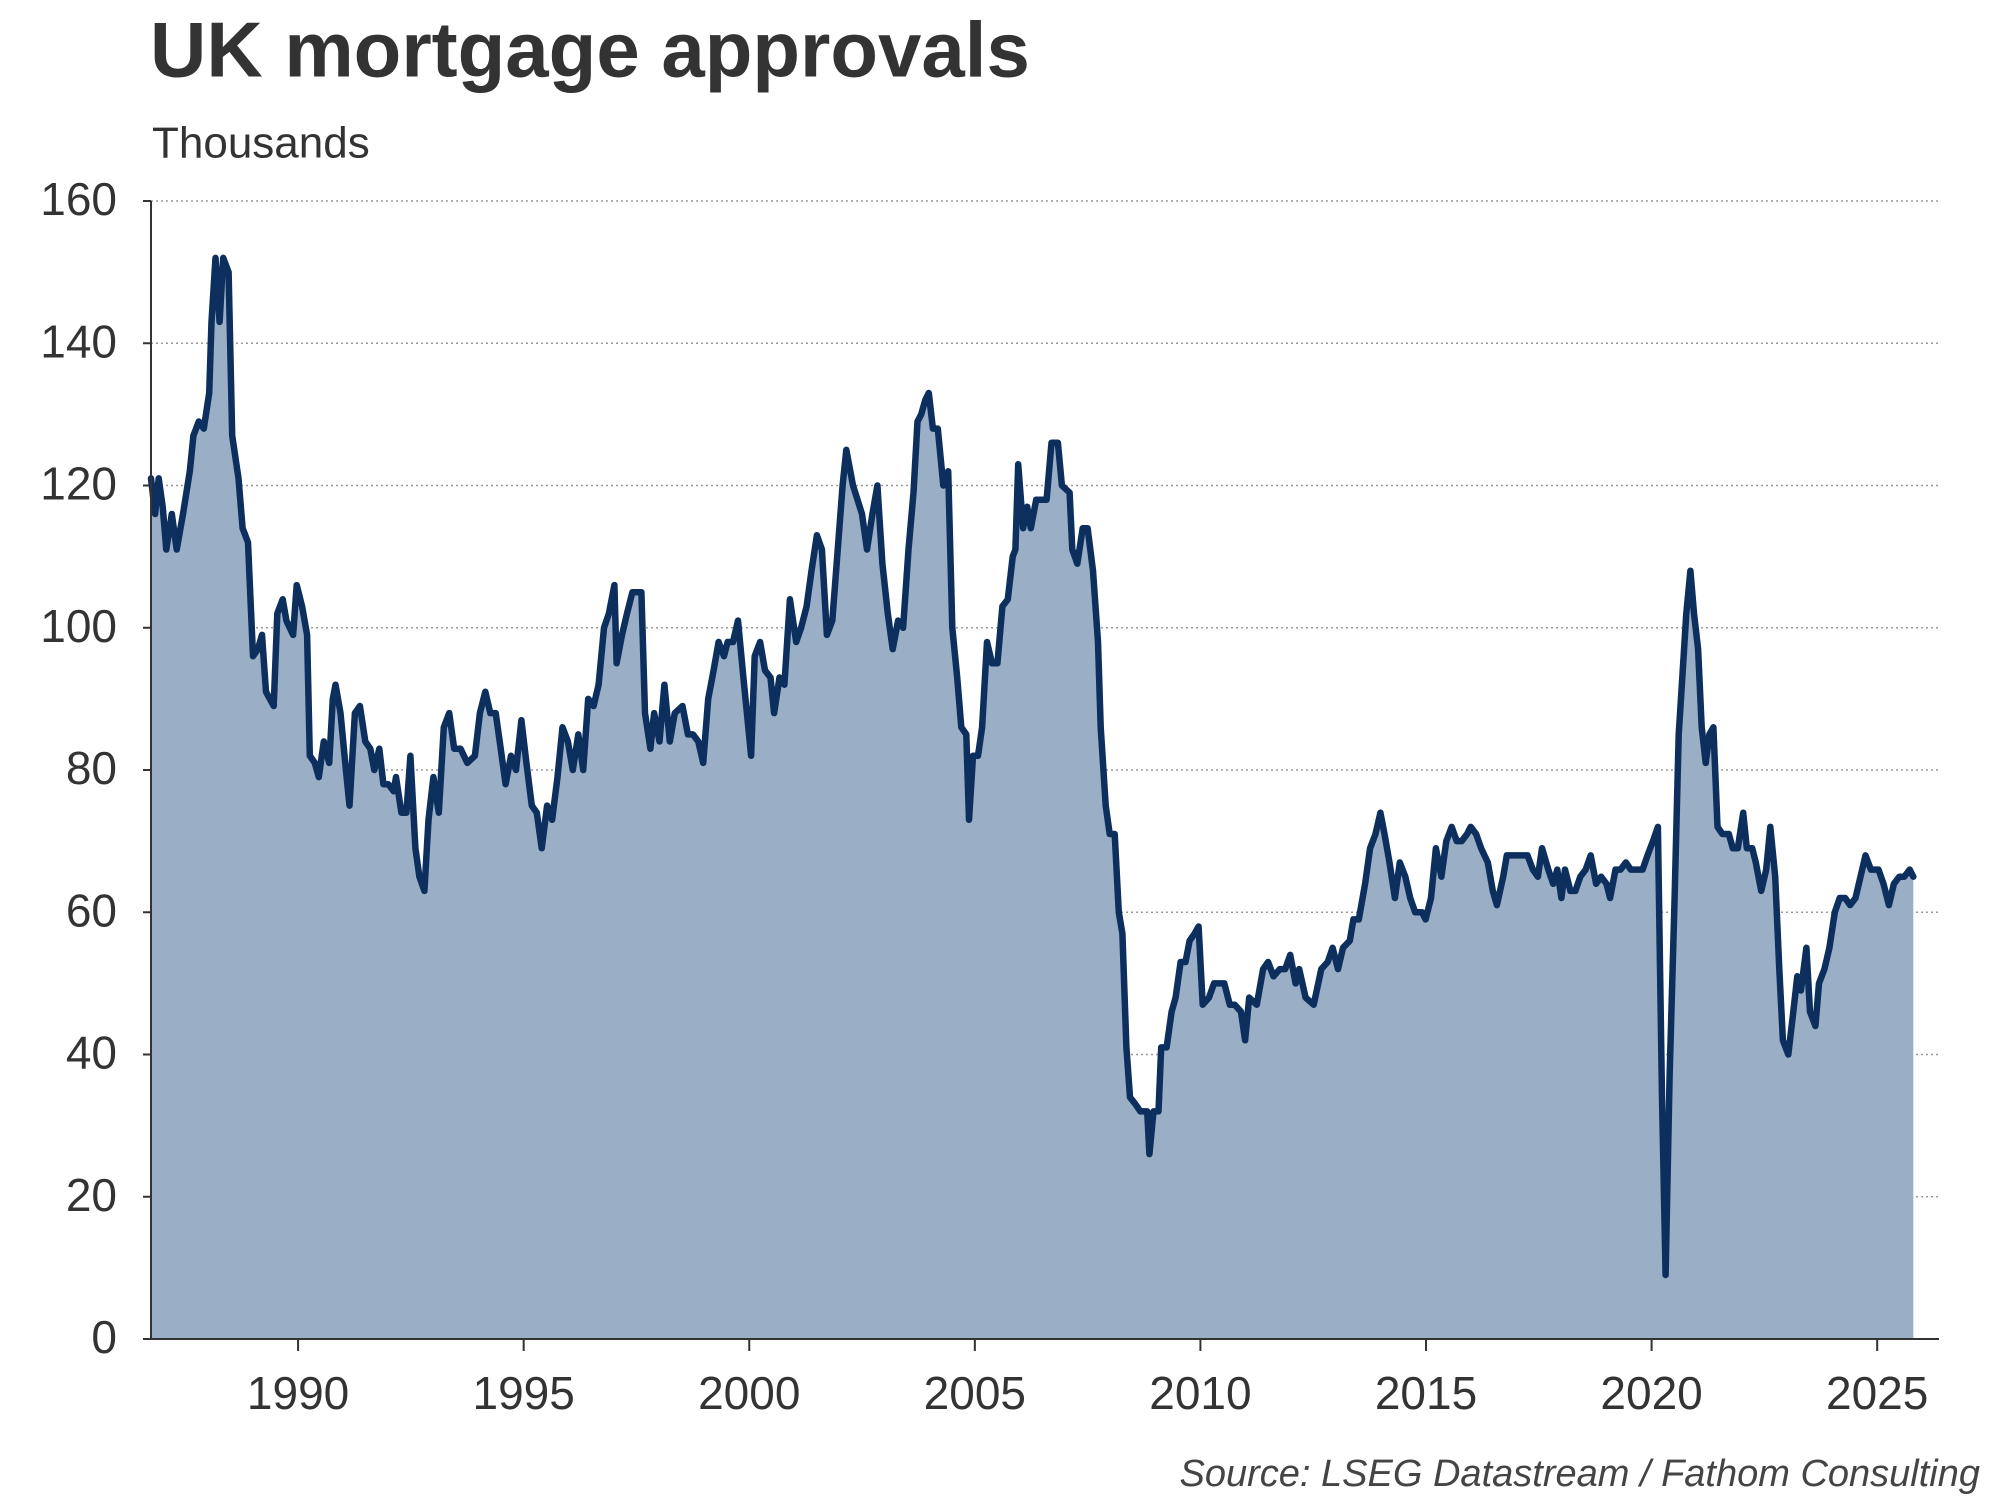 The image size is (2000, 1500). I want to click on y-tick-label: 120, so click(78, 484).